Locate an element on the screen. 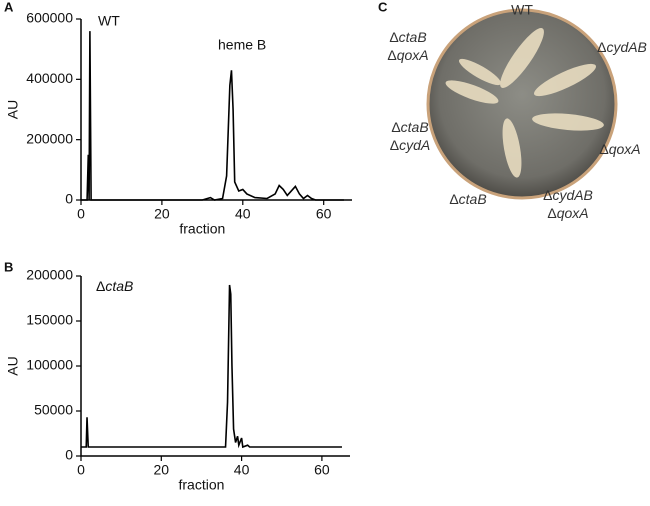 Image resolution: width=650 pixels, height=506 pixels. y-tick-label: 100000 is located at coordinates (49, 365).